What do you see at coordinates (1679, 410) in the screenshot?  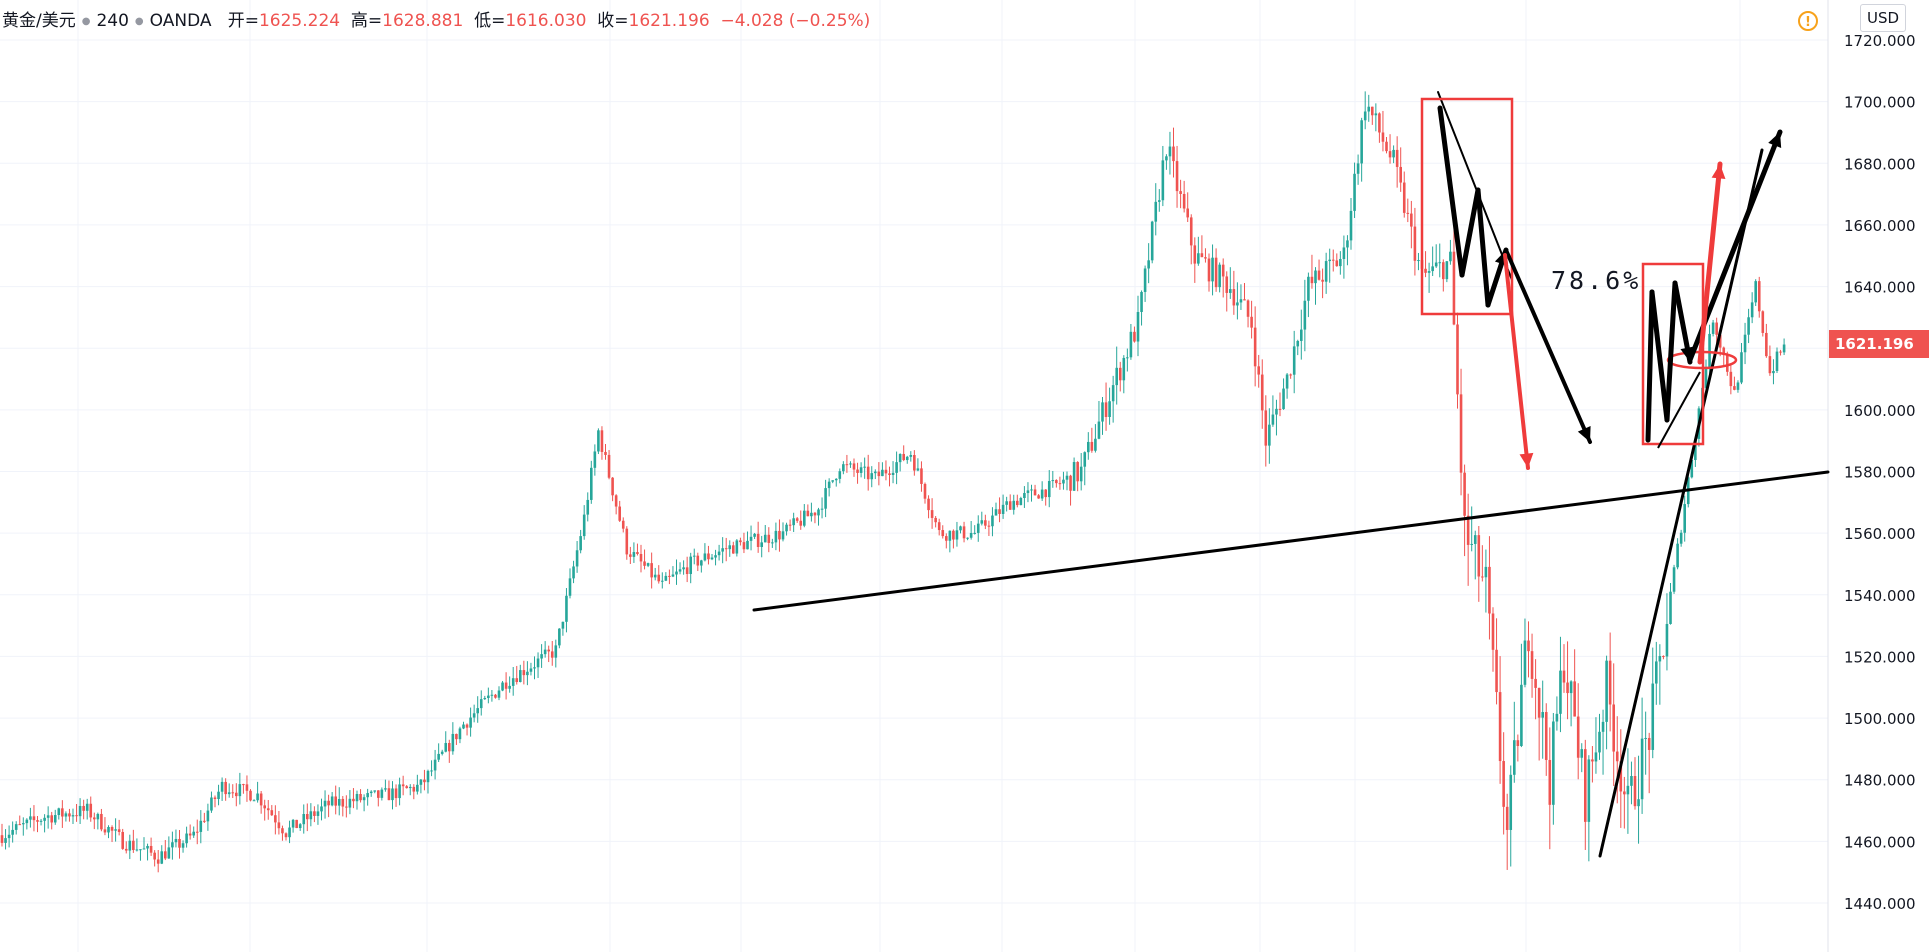 I see `trendline-minor` at bounding box center [1679, 410].